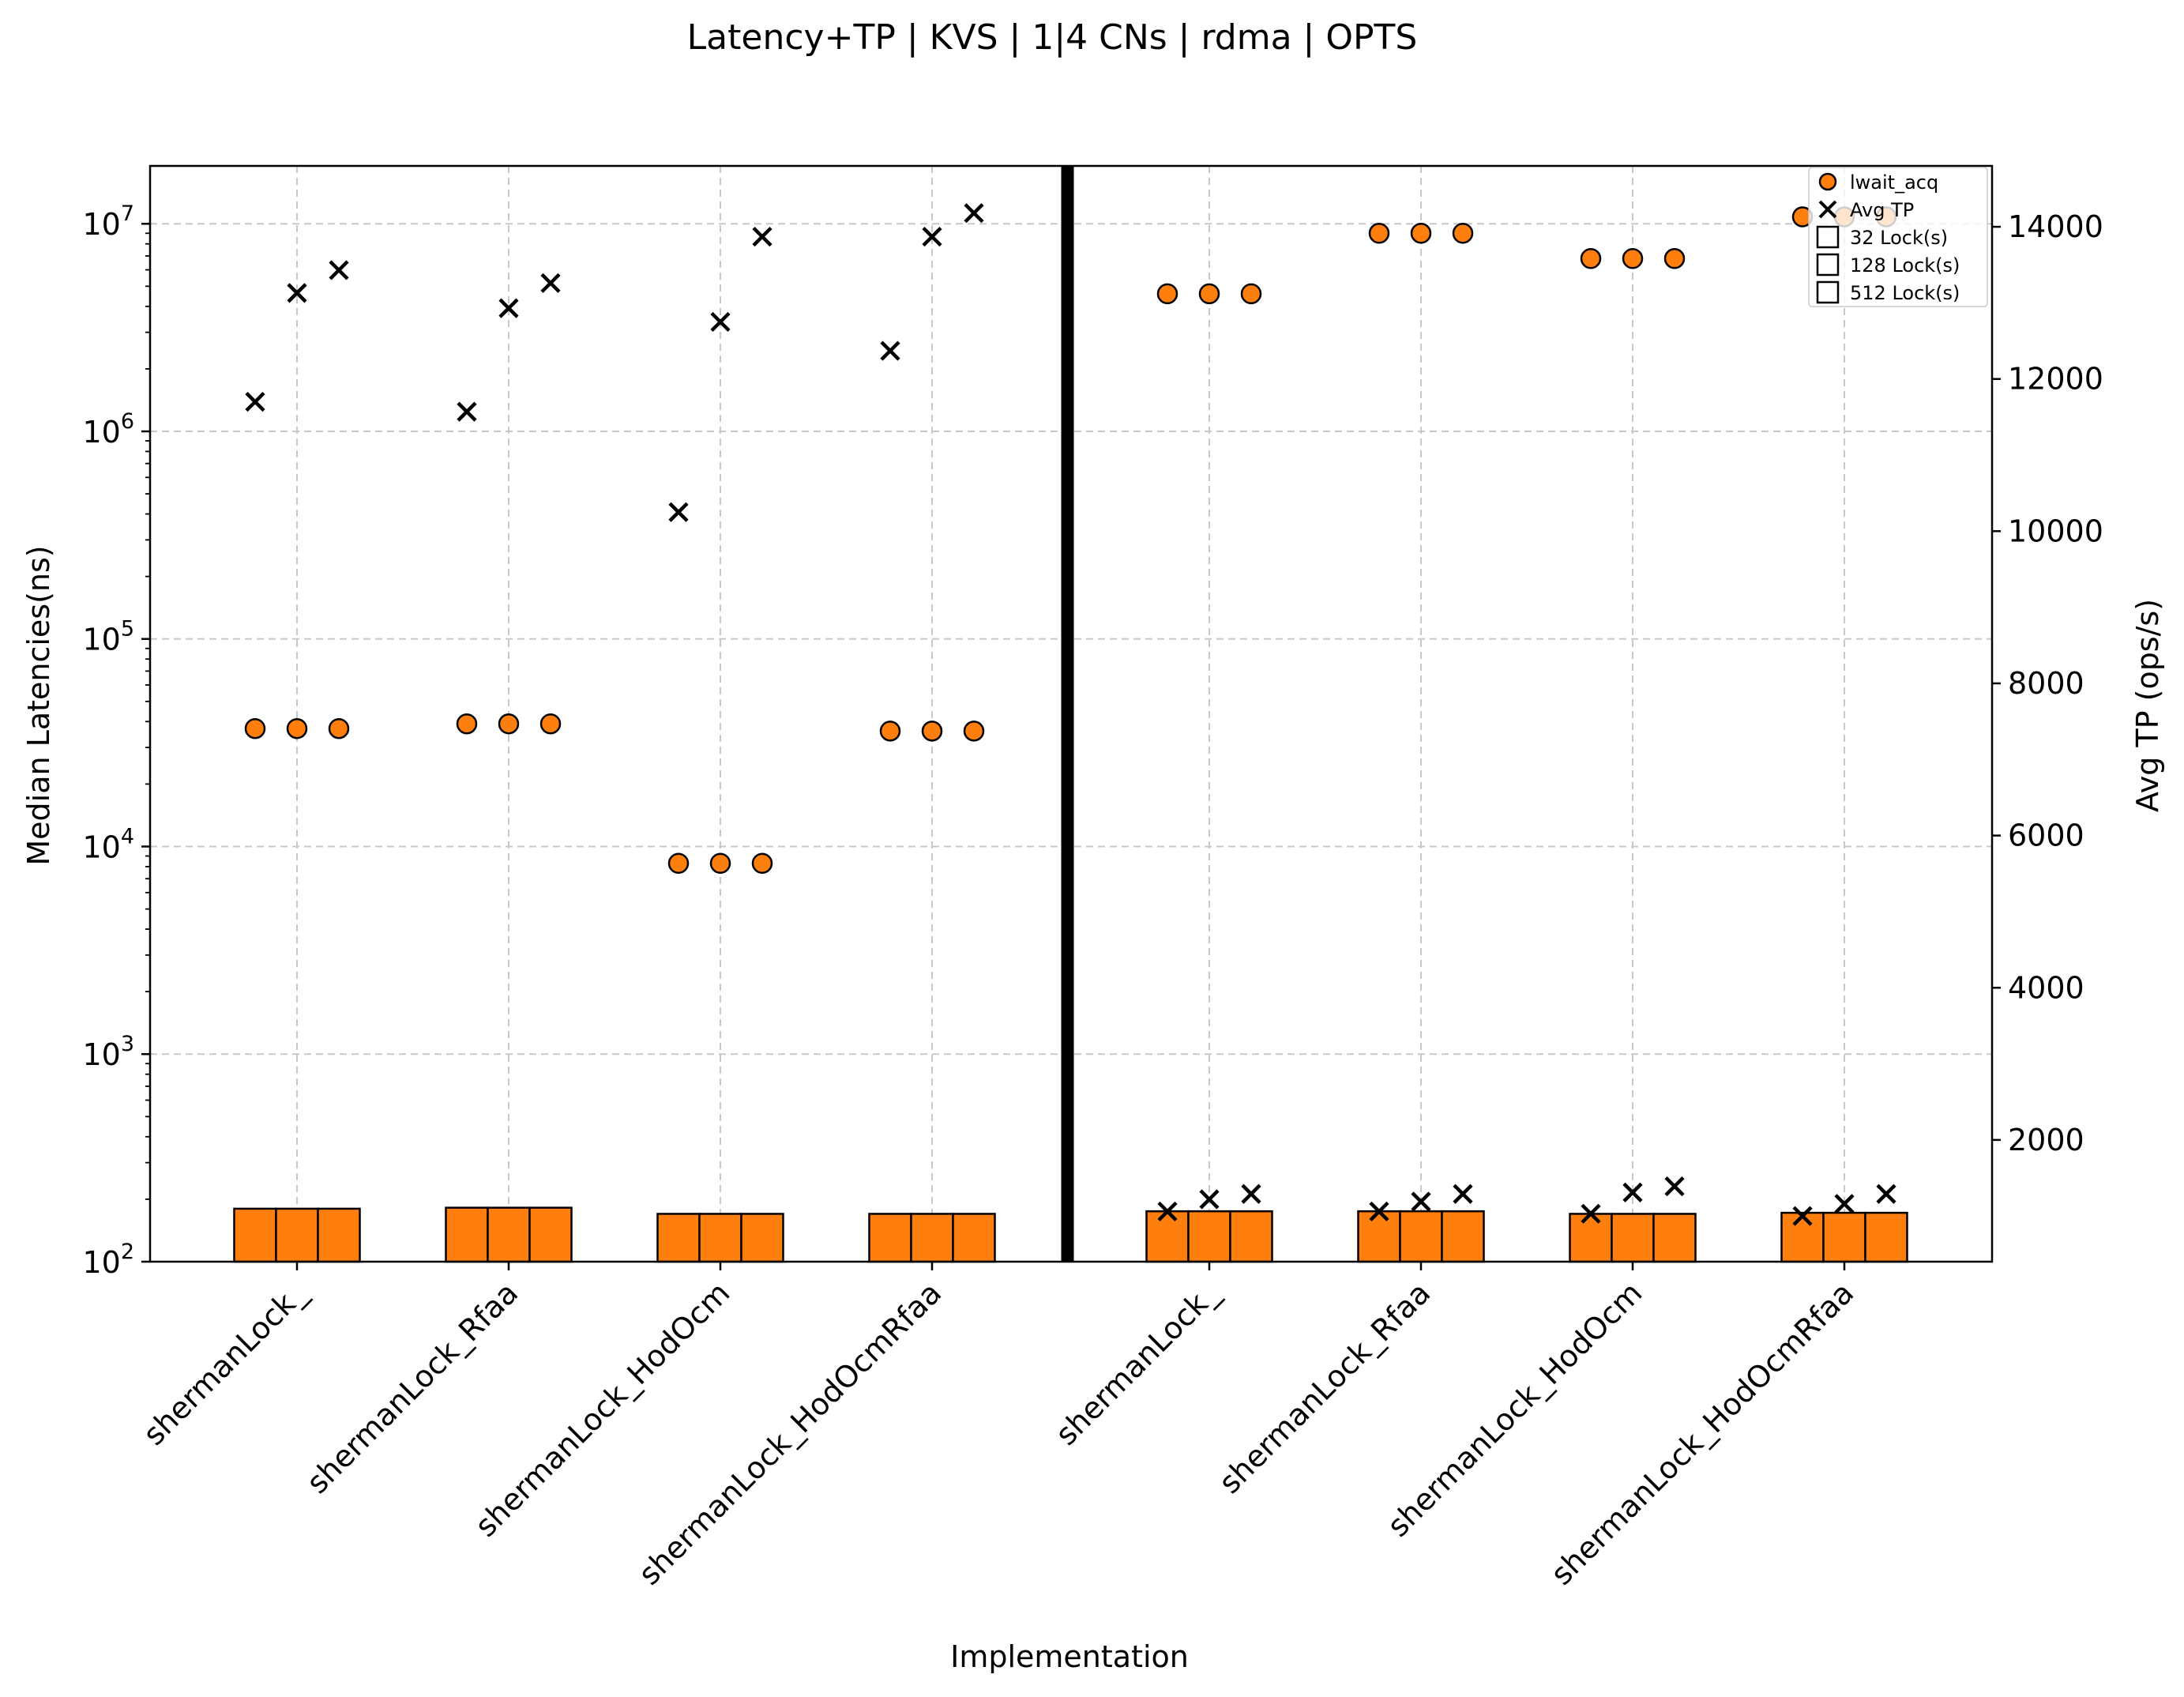 Image resolution: width=2184 pixels, height=1697 pixels. Describe the element at coordinates (108, 637) in the screenshot. I see `y-tick-label: 10⁵` at that location.